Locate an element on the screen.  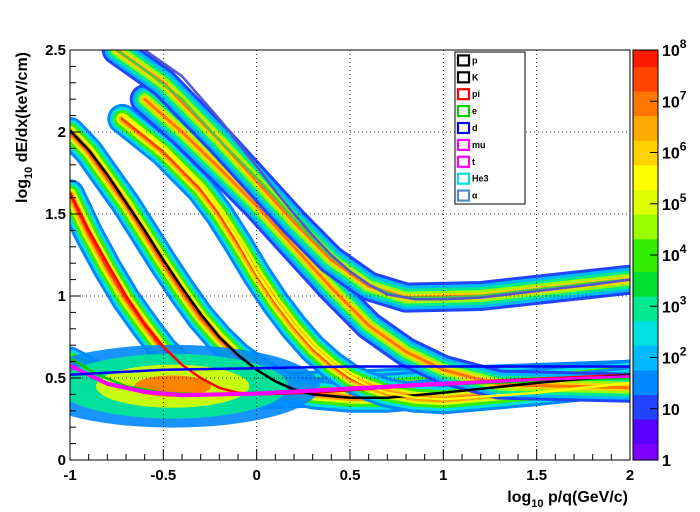
y-axis-title: log10 dE/dx(keV/cm) is located at coordinates (24, 127).